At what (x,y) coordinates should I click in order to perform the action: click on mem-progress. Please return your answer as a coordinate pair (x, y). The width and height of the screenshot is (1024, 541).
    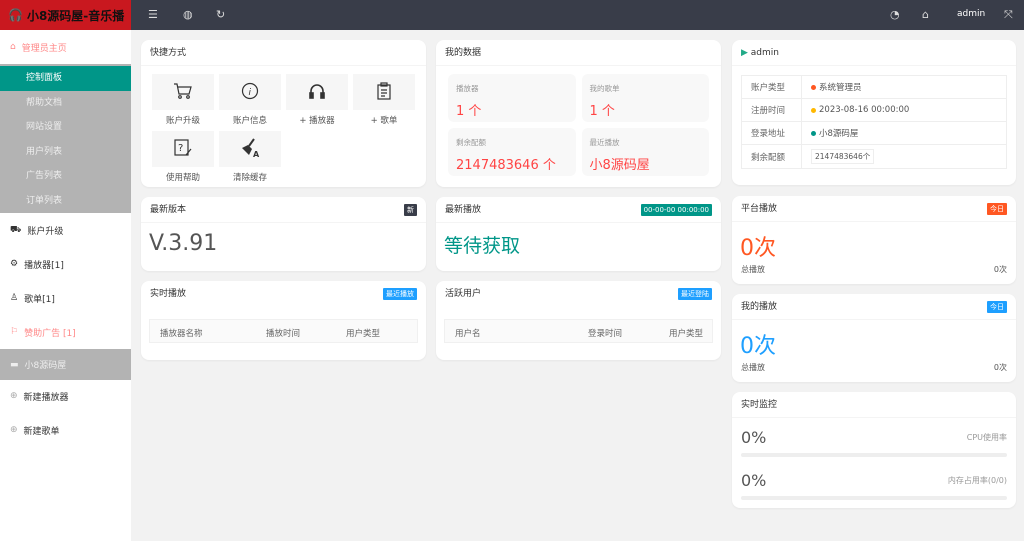
    Looking at the image, I should click on (874, 498).